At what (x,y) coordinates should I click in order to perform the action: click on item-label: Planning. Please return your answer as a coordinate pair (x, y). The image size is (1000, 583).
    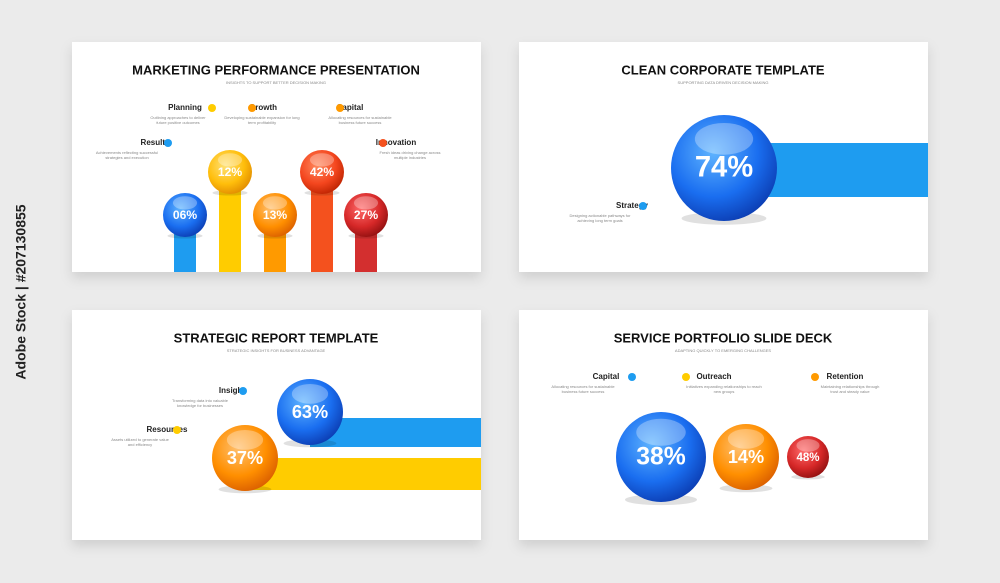
    Looking at the image, I should click on (185, 107).